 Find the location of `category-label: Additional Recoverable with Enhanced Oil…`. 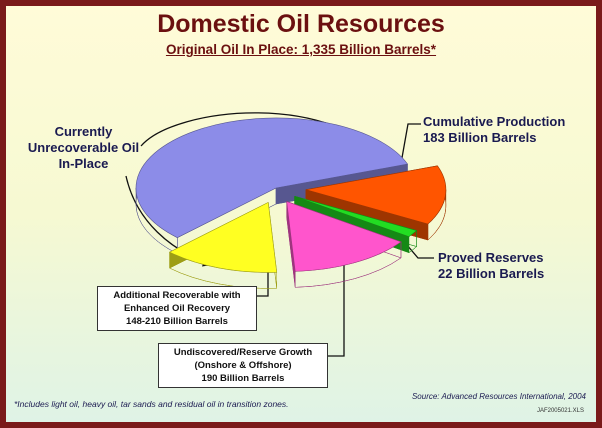

category-label: Additional Recoverable with Enhanced Oil… is located at coordinates (177, 302).